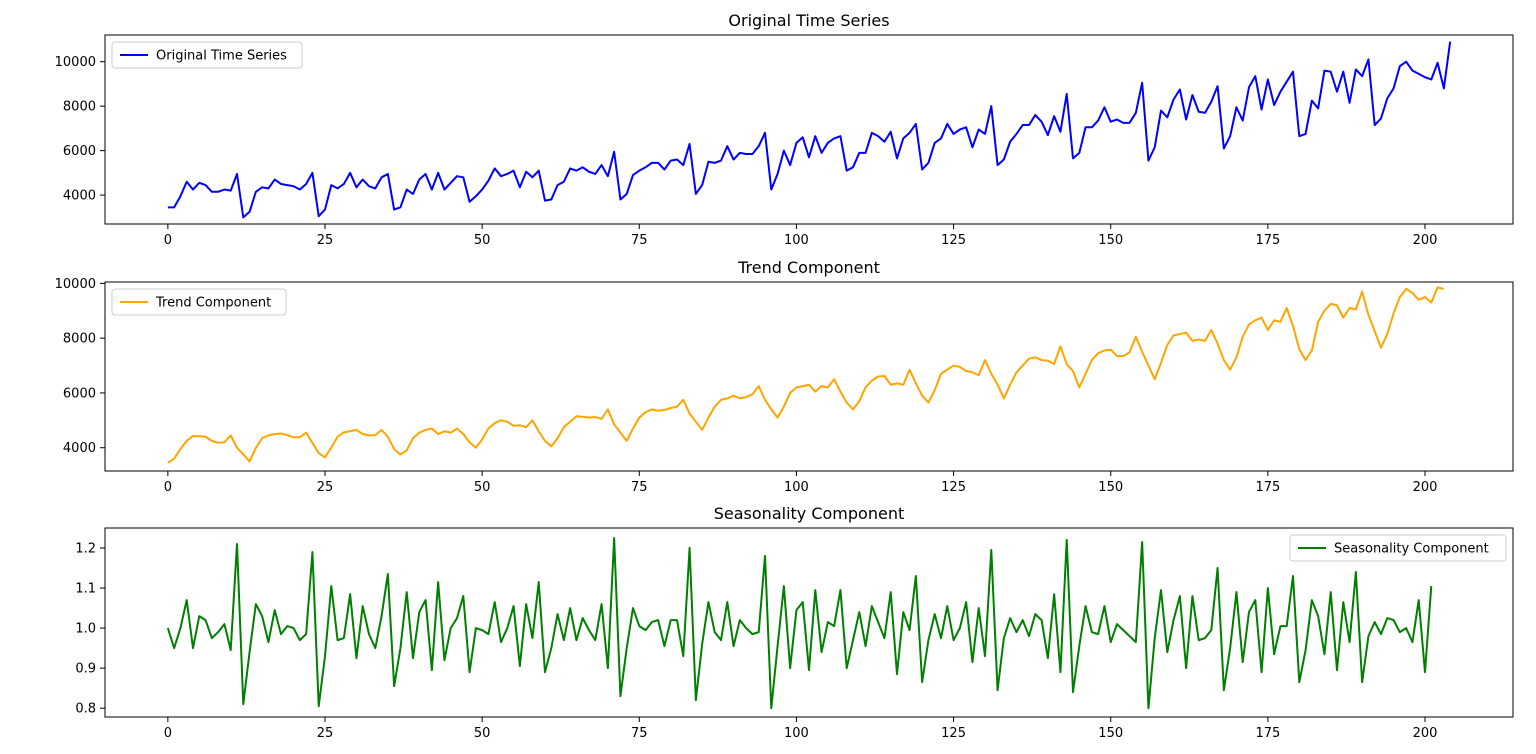 This screenshot has height=754, width=1536. I want to click on y-tick-label: 0.9, so click(85, 669).